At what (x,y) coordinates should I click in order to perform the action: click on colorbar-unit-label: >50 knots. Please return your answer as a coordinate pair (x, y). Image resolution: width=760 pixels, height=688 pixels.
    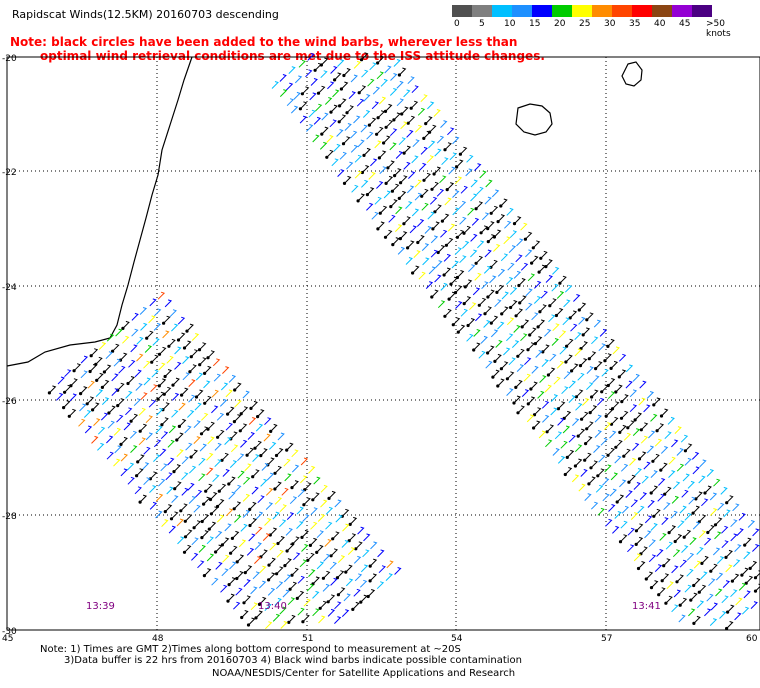
    Looking at the image, I should click on (718, 29).